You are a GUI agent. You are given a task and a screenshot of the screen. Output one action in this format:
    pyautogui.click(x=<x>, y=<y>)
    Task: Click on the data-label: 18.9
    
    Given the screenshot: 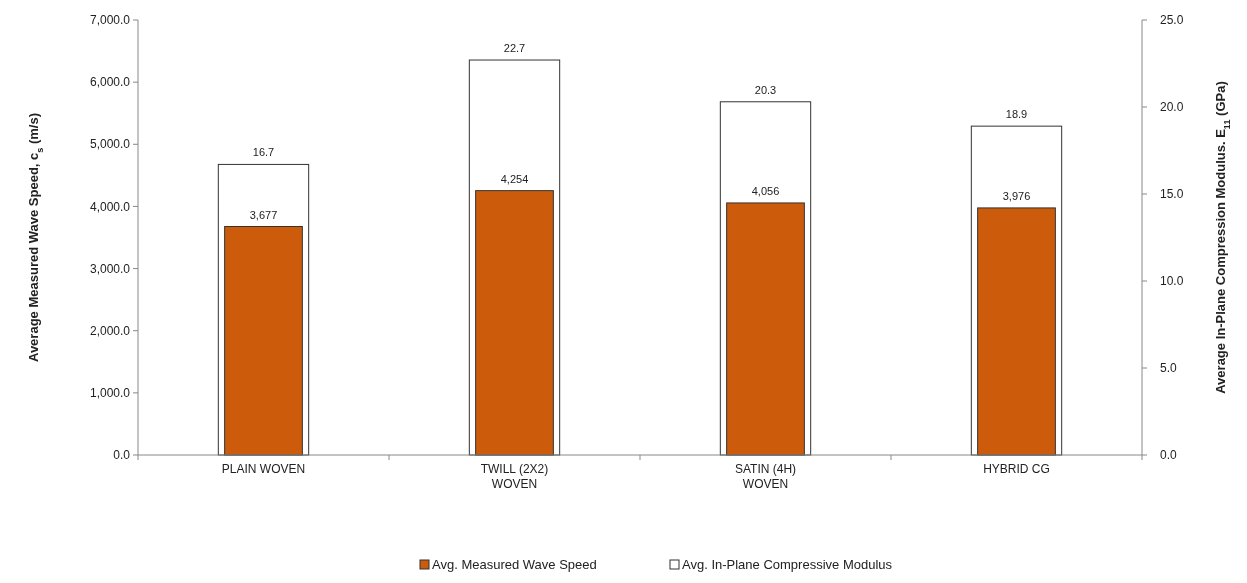 What is the action you would take?
    pyautogui.click(x=1016, y=114)
    